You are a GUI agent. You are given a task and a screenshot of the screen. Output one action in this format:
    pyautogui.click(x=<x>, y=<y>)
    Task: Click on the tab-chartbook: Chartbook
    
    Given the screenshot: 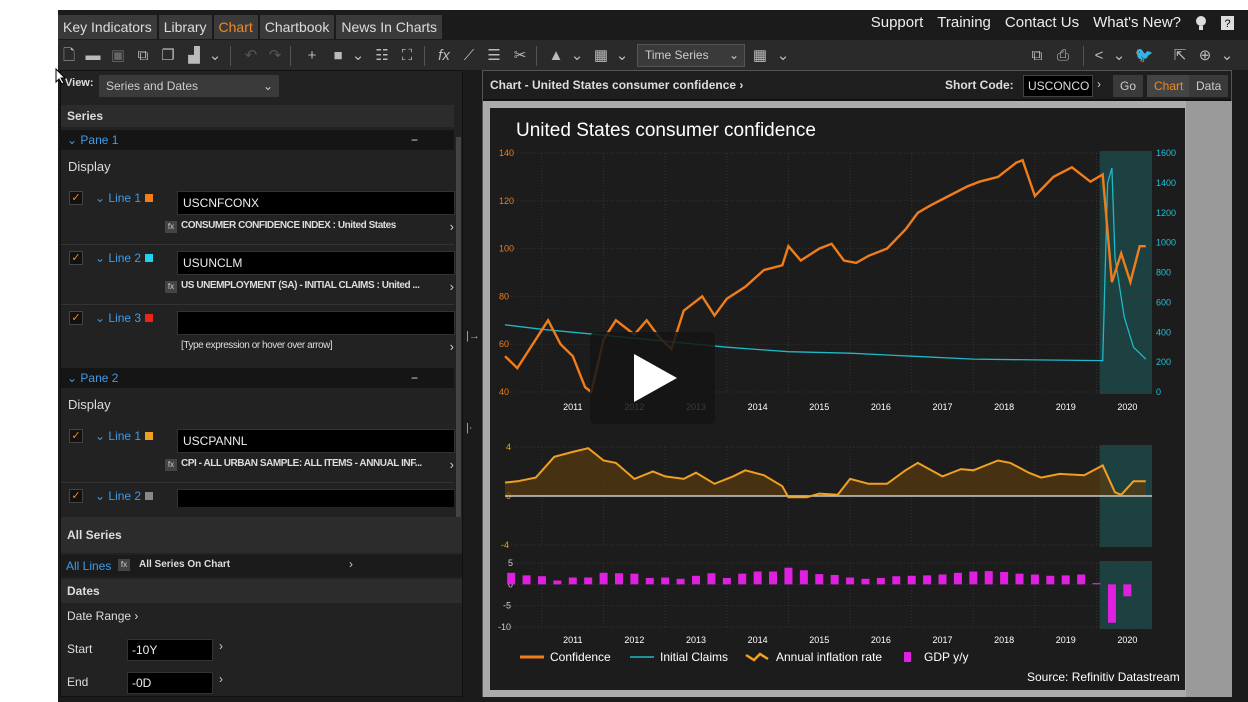 What is the action you would take?
    pyautogui.click(x=297, y=27)
    